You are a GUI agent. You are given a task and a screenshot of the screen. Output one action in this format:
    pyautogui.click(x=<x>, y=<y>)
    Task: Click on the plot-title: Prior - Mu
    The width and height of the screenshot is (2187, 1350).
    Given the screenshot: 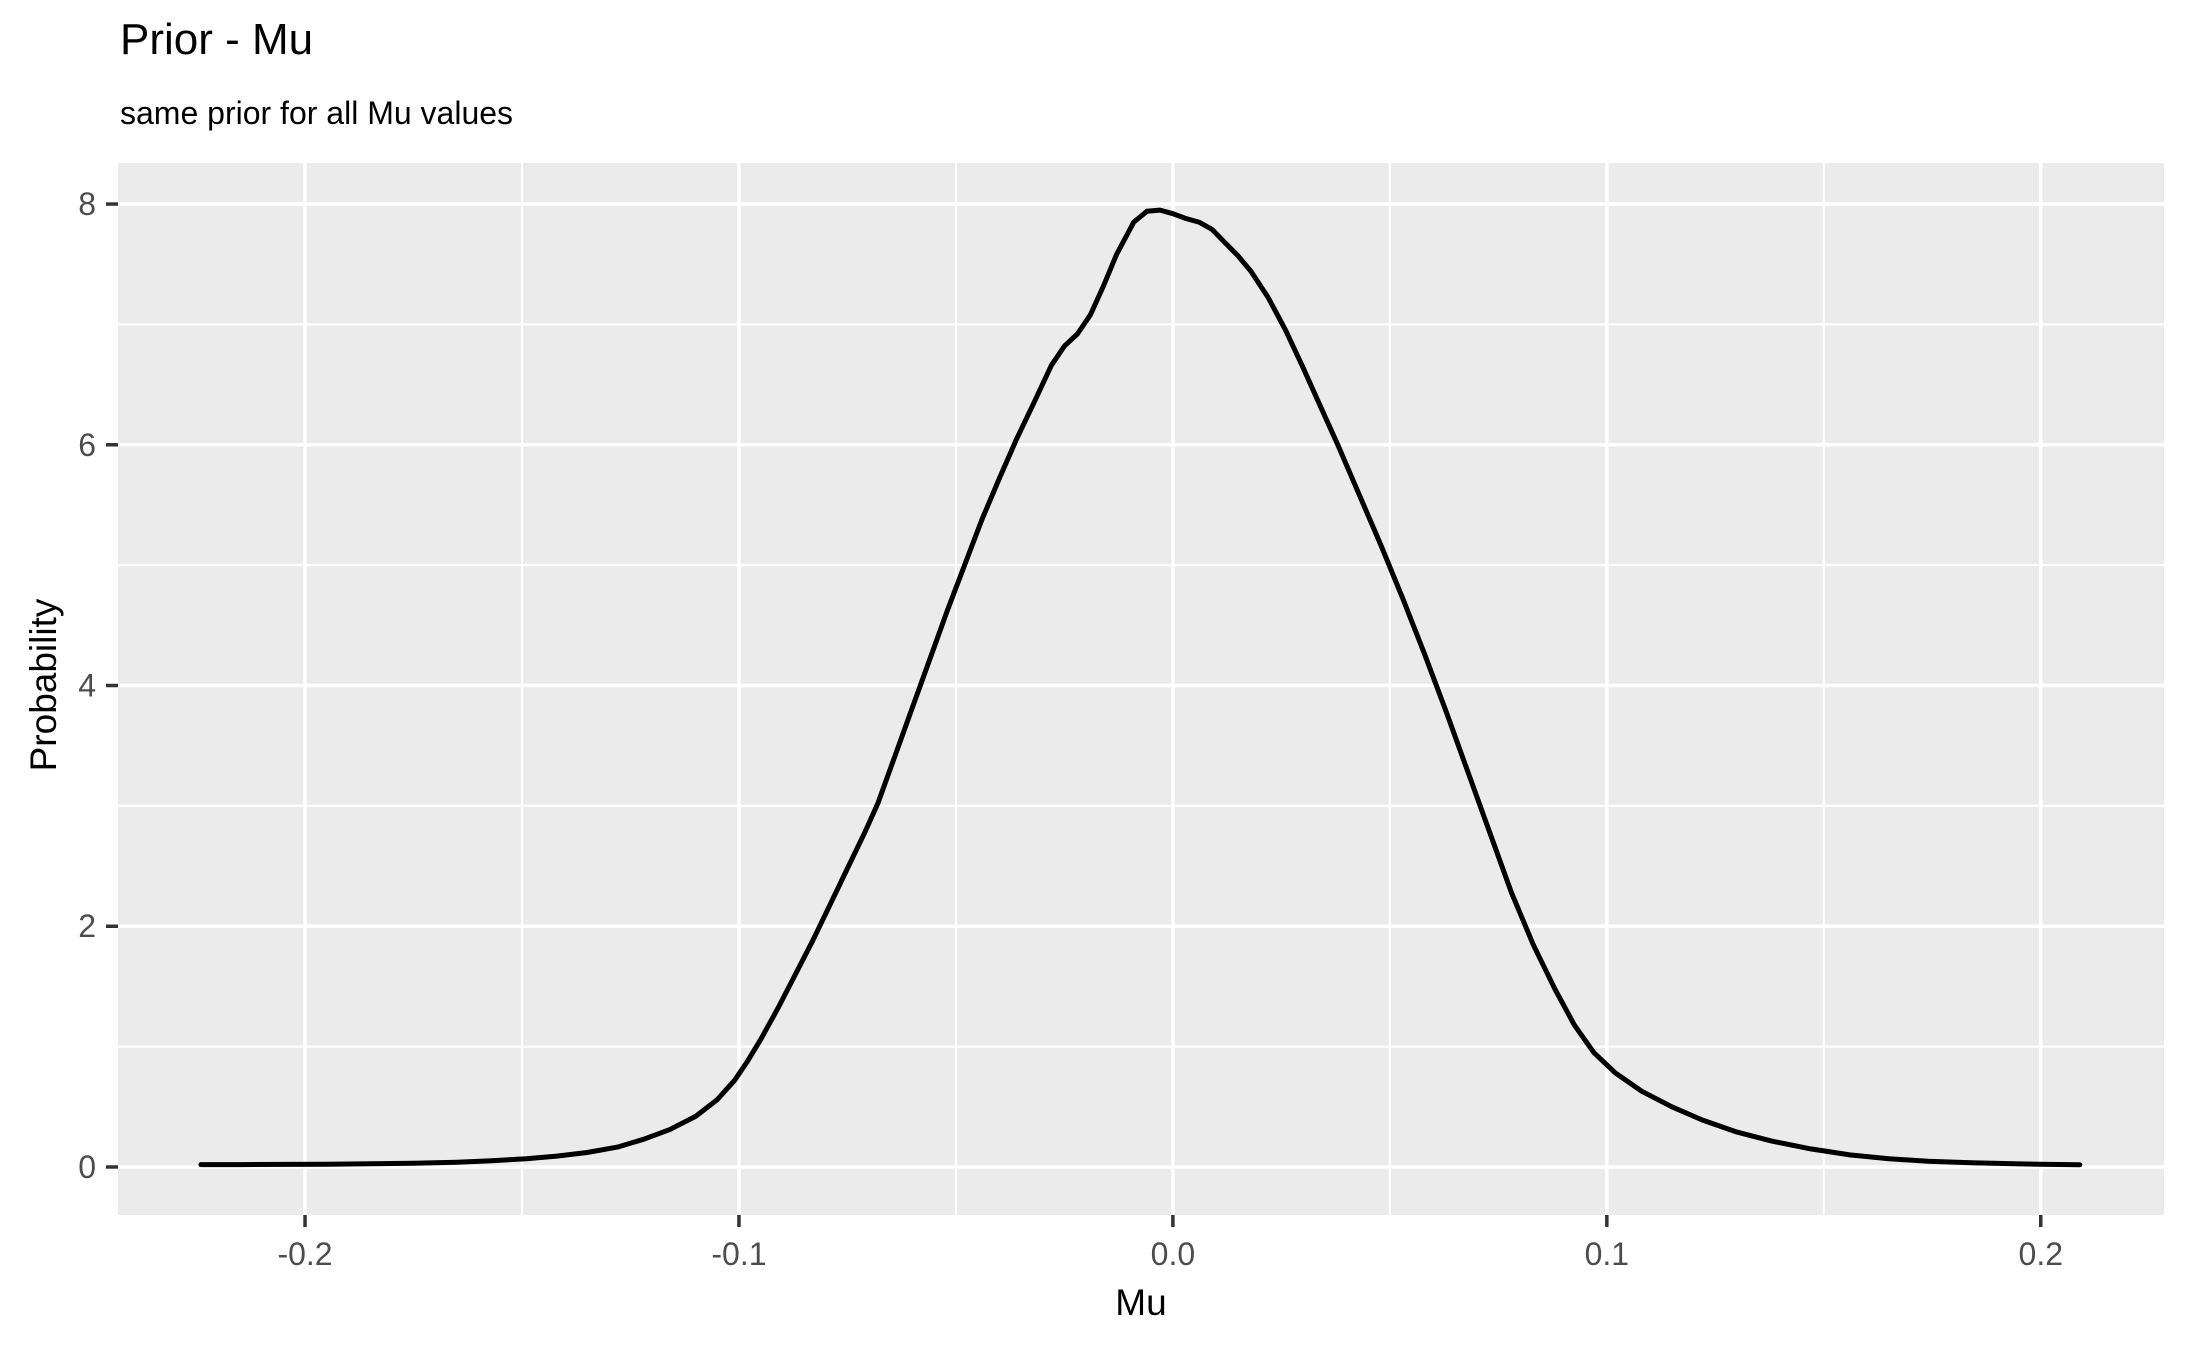 What is the action you would take?
    pyautogui.click(x=217, y=39)
    